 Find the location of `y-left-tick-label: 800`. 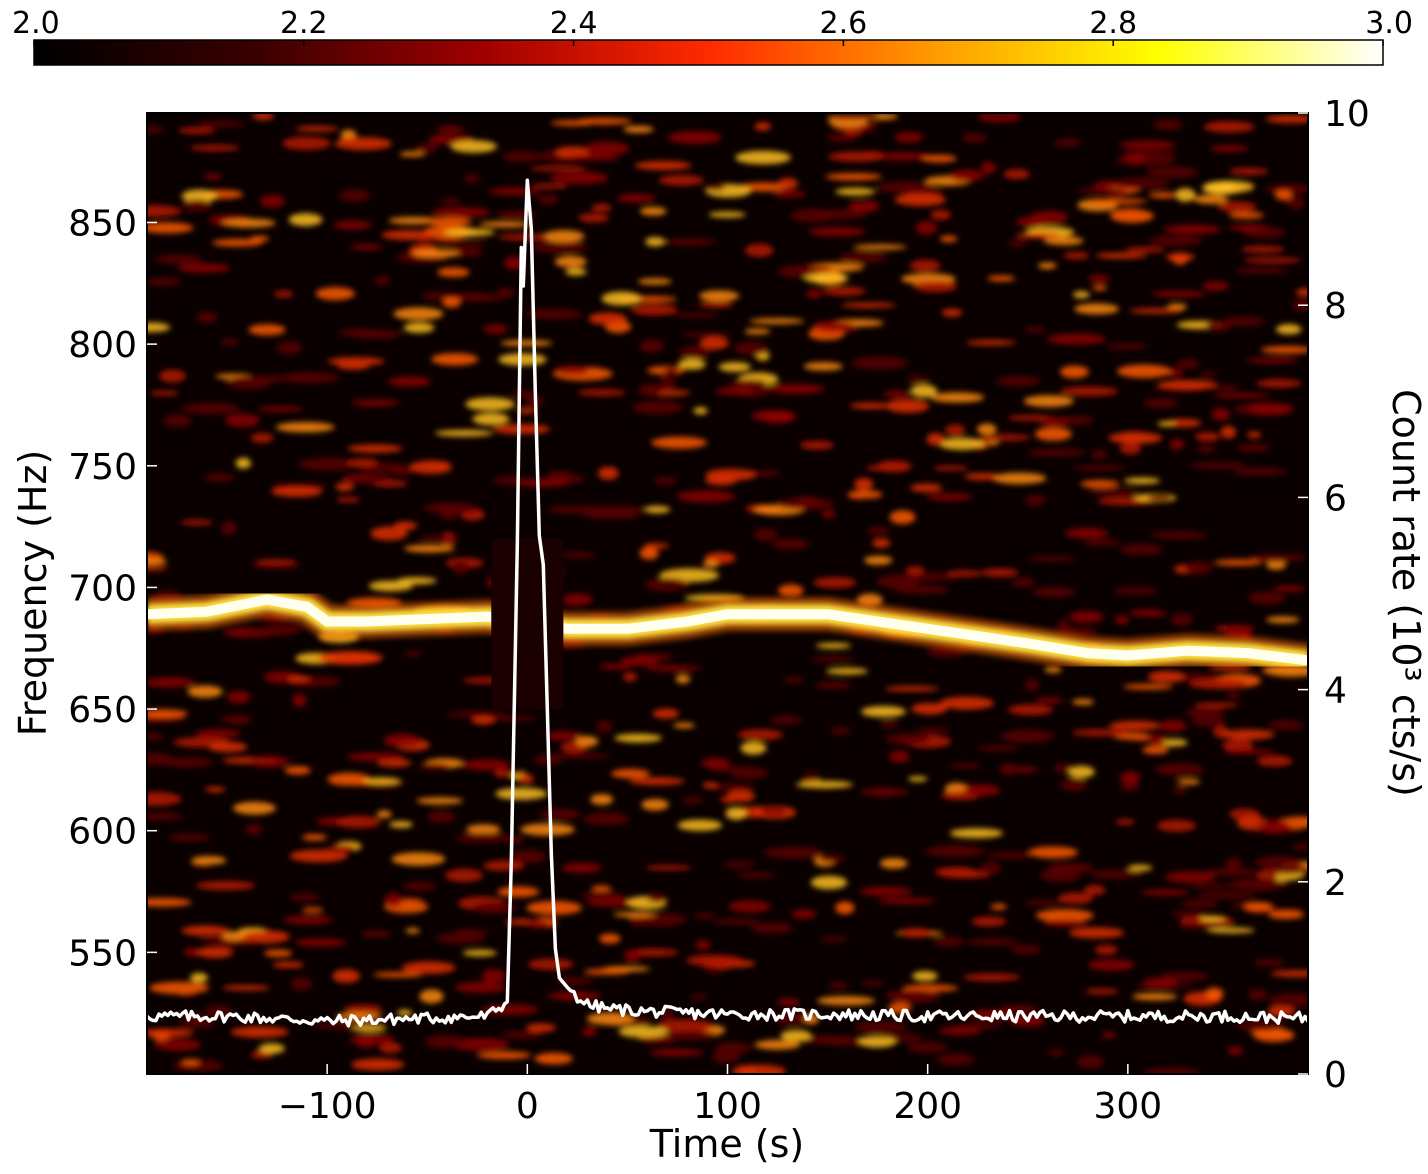

y-left-tick-label: 800 is located at coordinates (102, 345).